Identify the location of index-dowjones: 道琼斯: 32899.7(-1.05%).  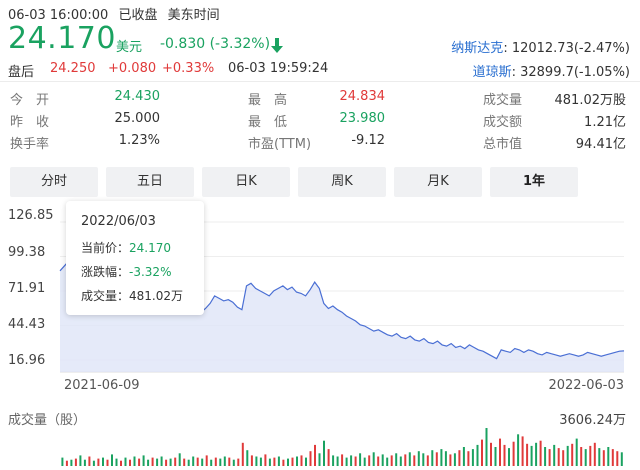
(551, 70).